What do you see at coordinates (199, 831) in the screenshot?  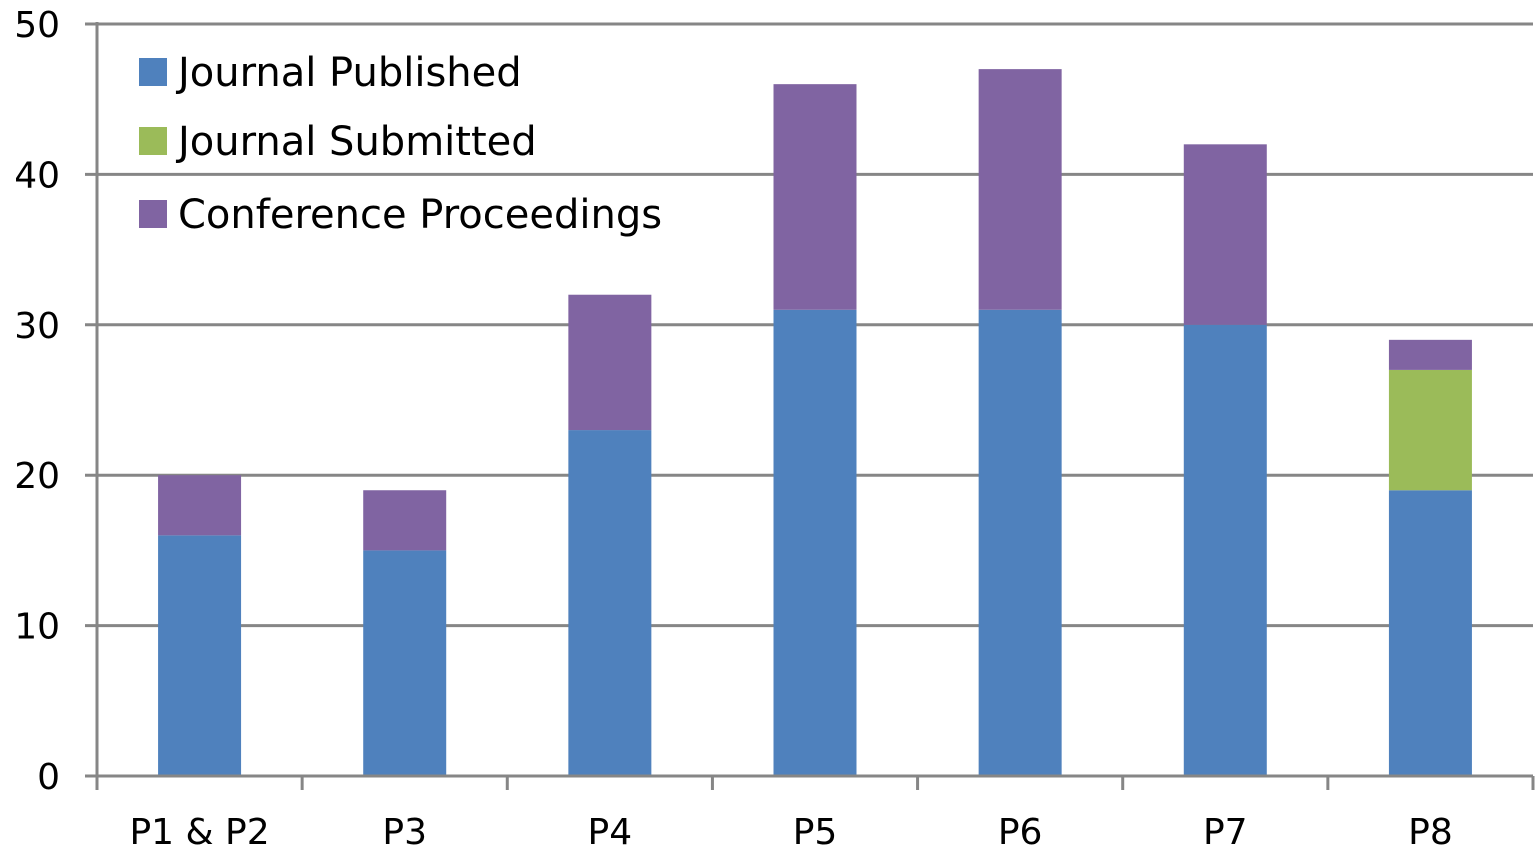 I see `x-tick-label: P1 & P2` at bounding box center [199, 831].